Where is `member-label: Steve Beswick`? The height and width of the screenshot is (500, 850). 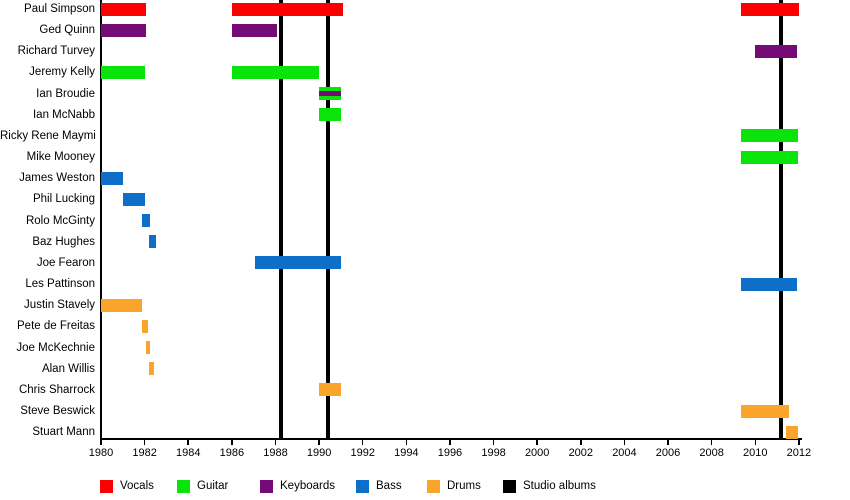
member-label: Steve Beswick is located at coordinates (57, 411).